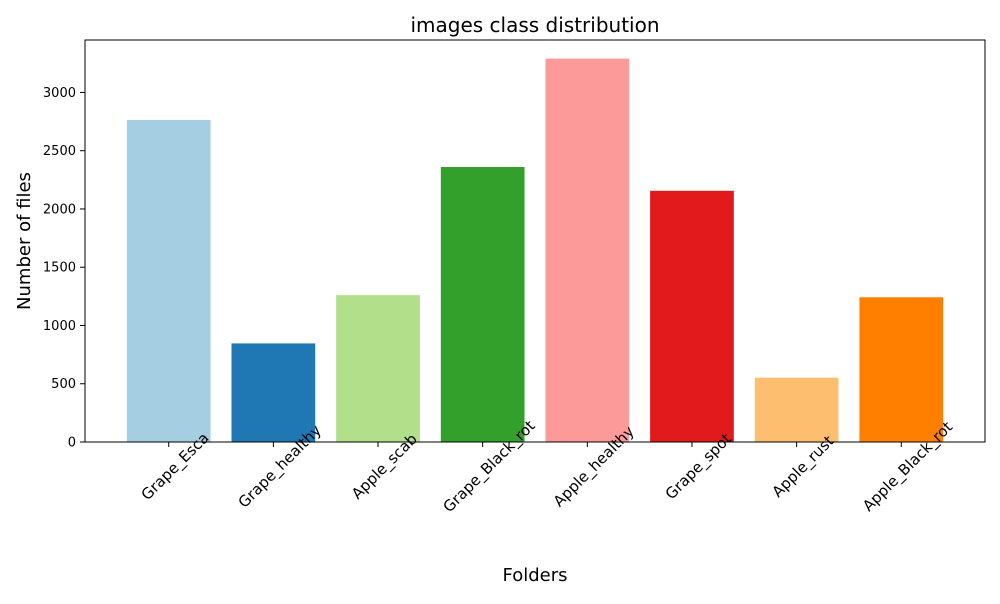  Describe the element at coordinates (901, 369) in the screenshot. I see `bar-apple-black-rot` at that location.